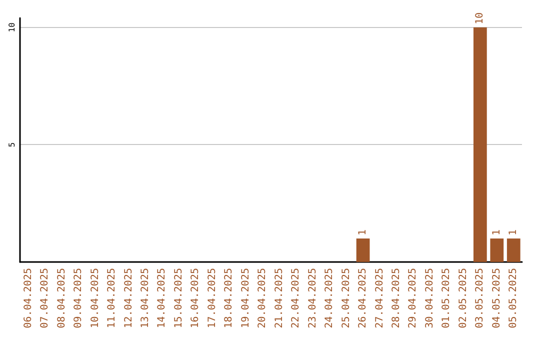 Image resolution: width=540 pixels, height=340 pixels. Describe the element at coordinates (45, 298) in the screenshot. I see `x-tick-label: 07.04.2025` at that location.